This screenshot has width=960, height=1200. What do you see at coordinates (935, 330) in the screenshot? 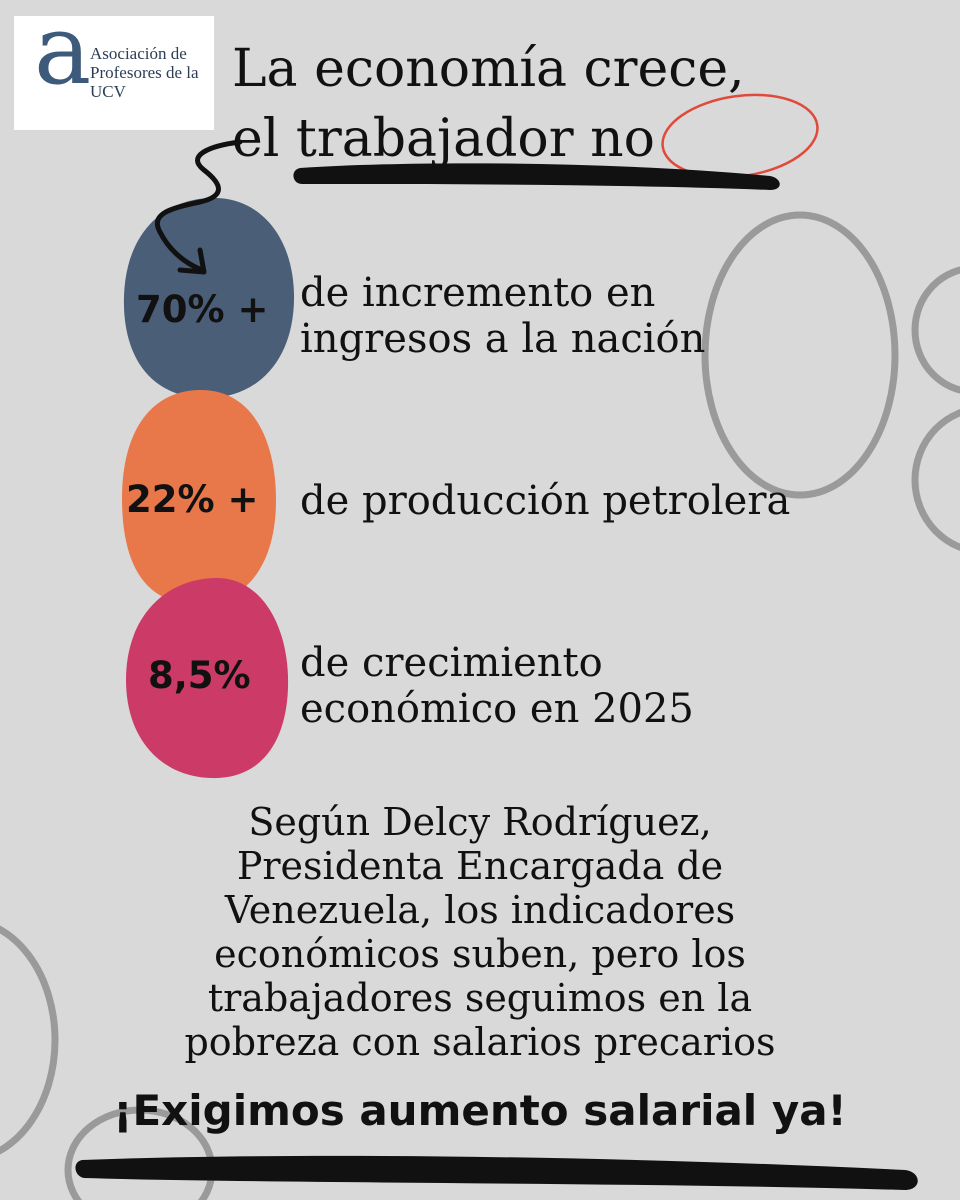
I see `decorative-circle-right-small-top` at bounding box center [935, 330].